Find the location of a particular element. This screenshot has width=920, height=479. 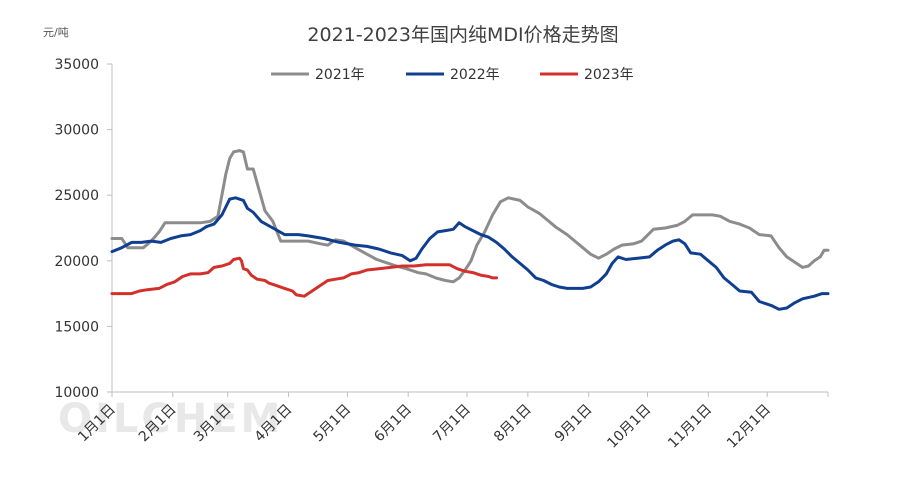

x-tick-label: 6月1日 is located at coordinates (393, 424).